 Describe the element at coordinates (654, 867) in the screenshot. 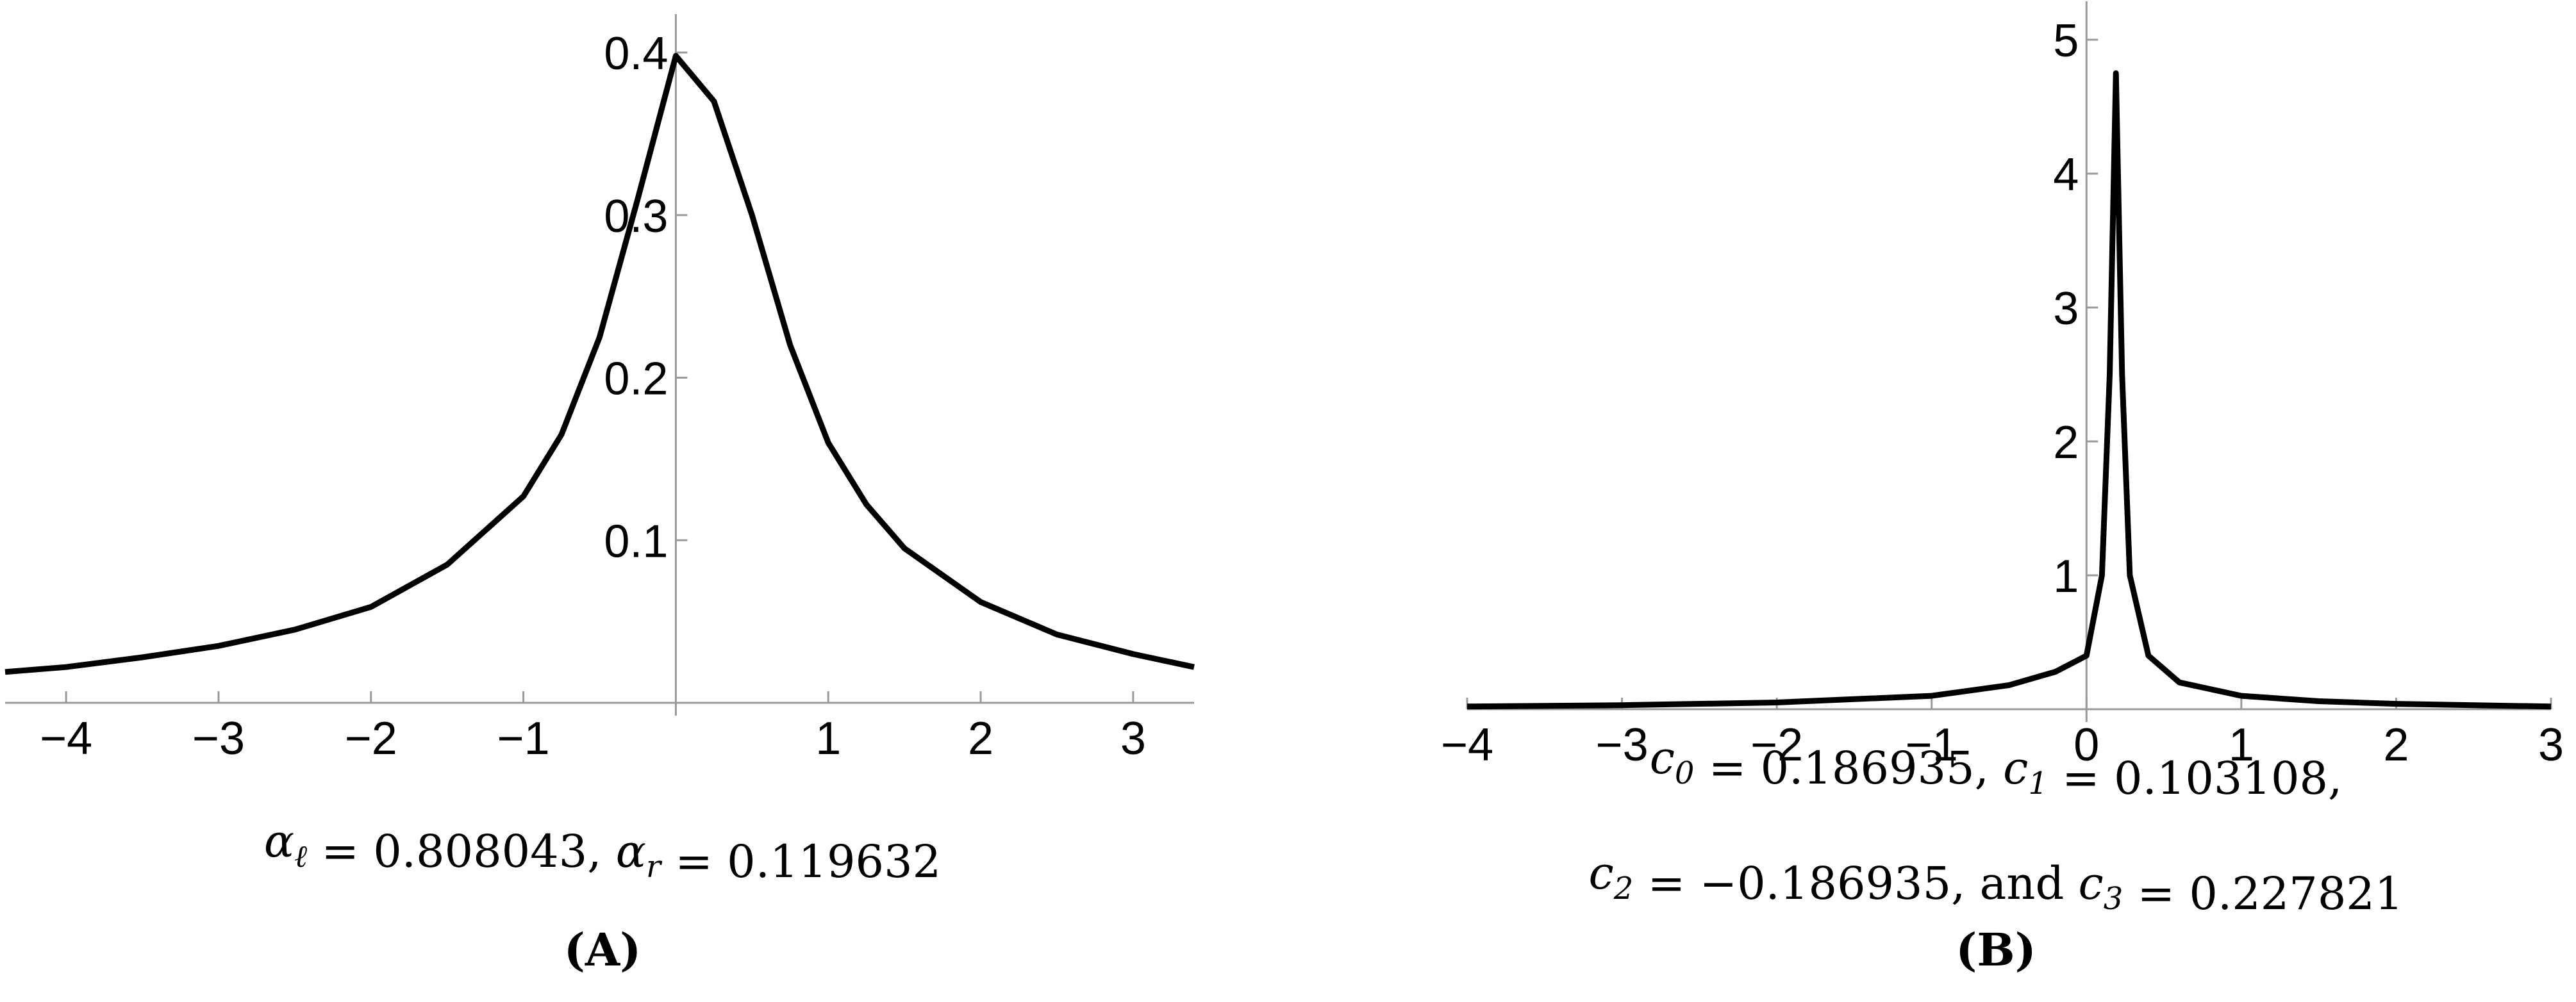

I see `caption-subscript: r` at that location.